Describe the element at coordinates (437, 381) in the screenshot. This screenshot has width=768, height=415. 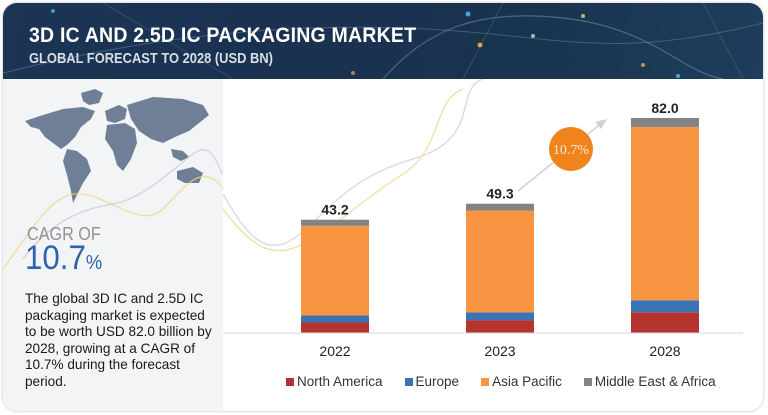
I see `legend-label: Europe` at that location.